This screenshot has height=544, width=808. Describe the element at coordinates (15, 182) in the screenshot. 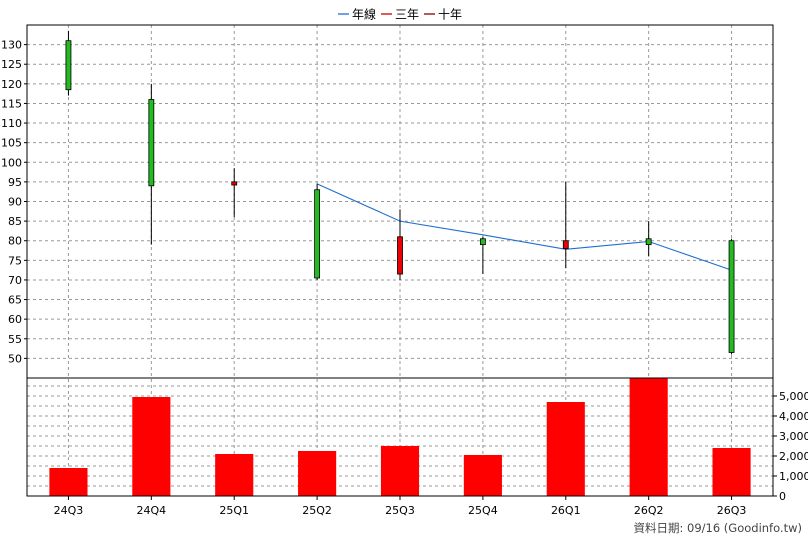

I see `price-tick-label: 95` at that location.